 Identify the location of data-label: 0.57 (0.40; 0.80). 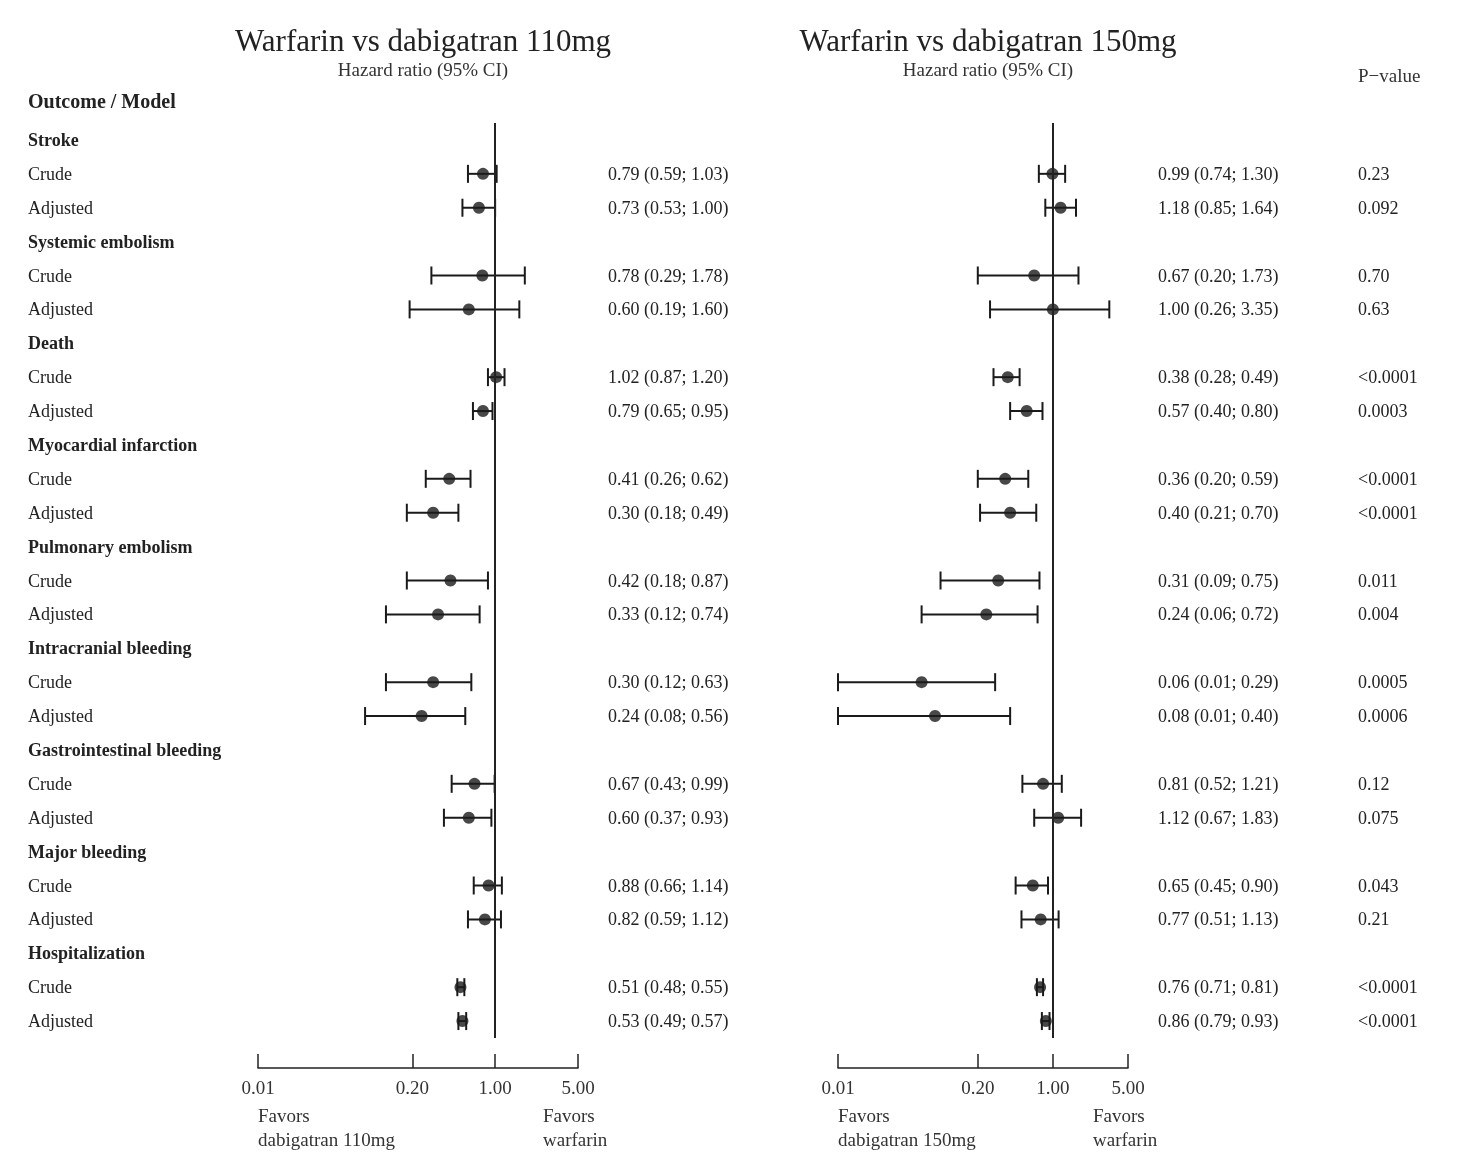
(1218, 412).